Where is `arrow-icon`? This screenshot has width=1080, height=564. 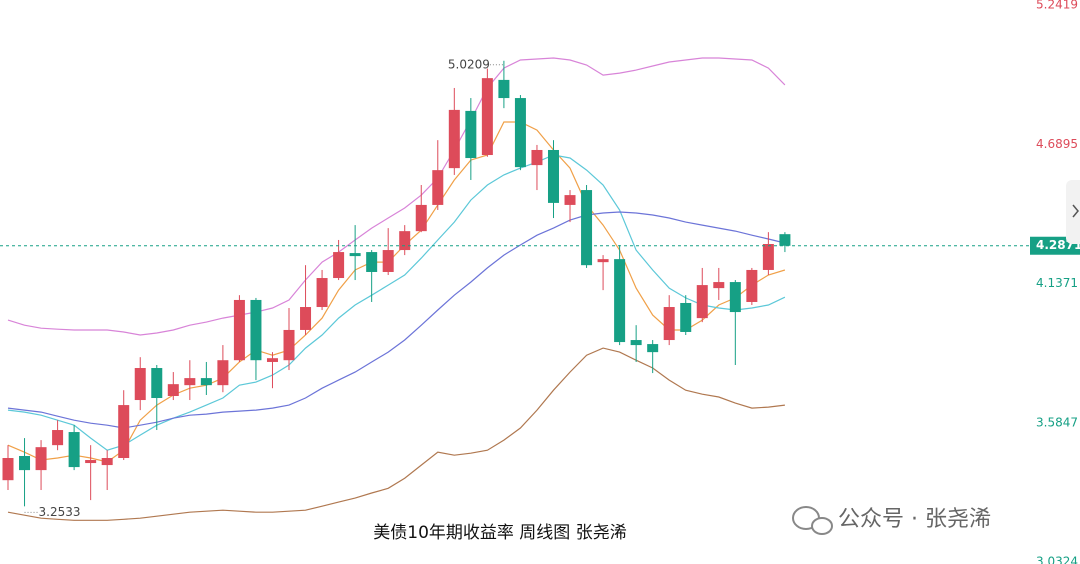
arrow-icon is located at coordinates (1075, 211).